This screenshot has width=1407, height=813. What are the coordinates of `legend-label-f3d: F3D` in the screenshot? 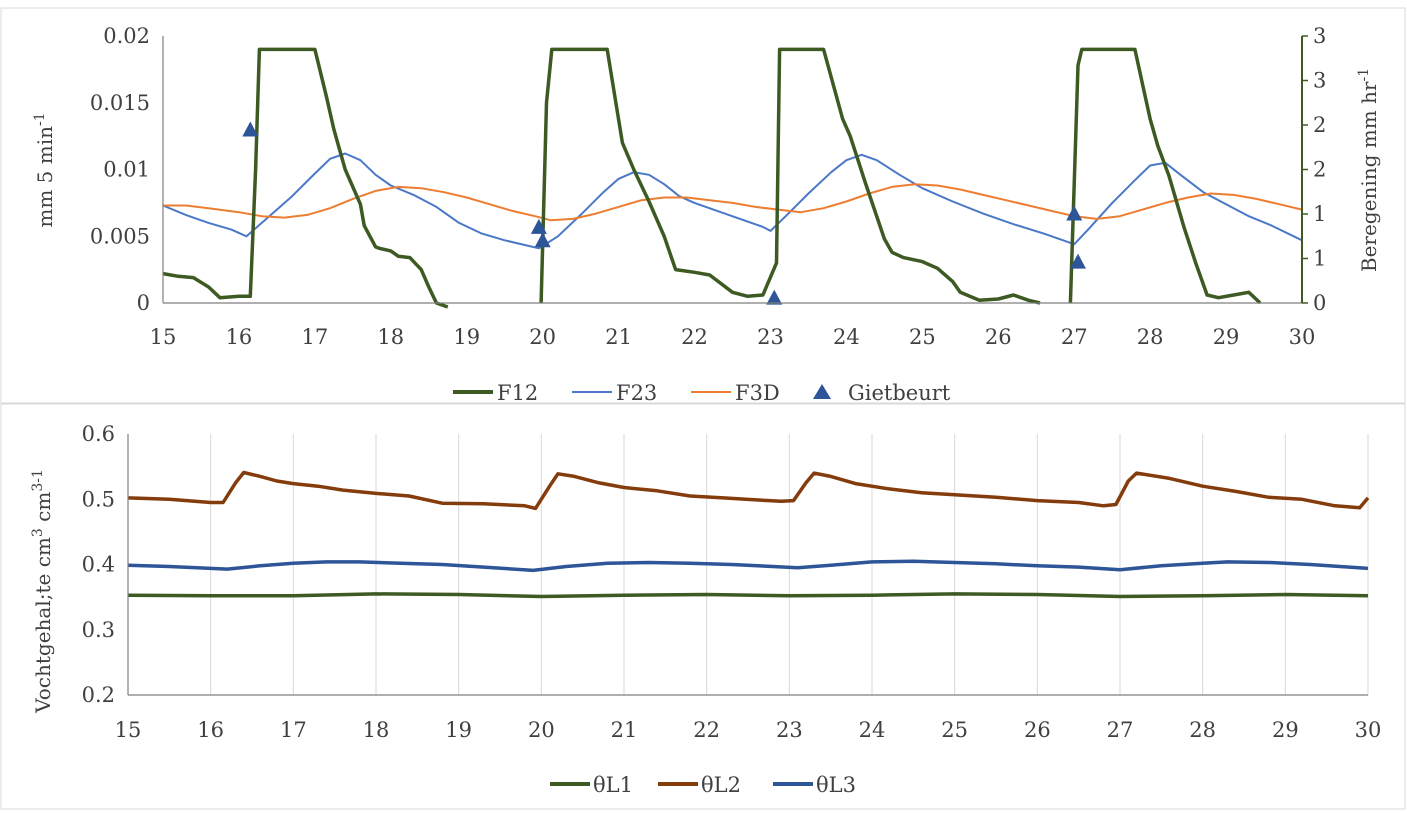 It's located at (757, 393).